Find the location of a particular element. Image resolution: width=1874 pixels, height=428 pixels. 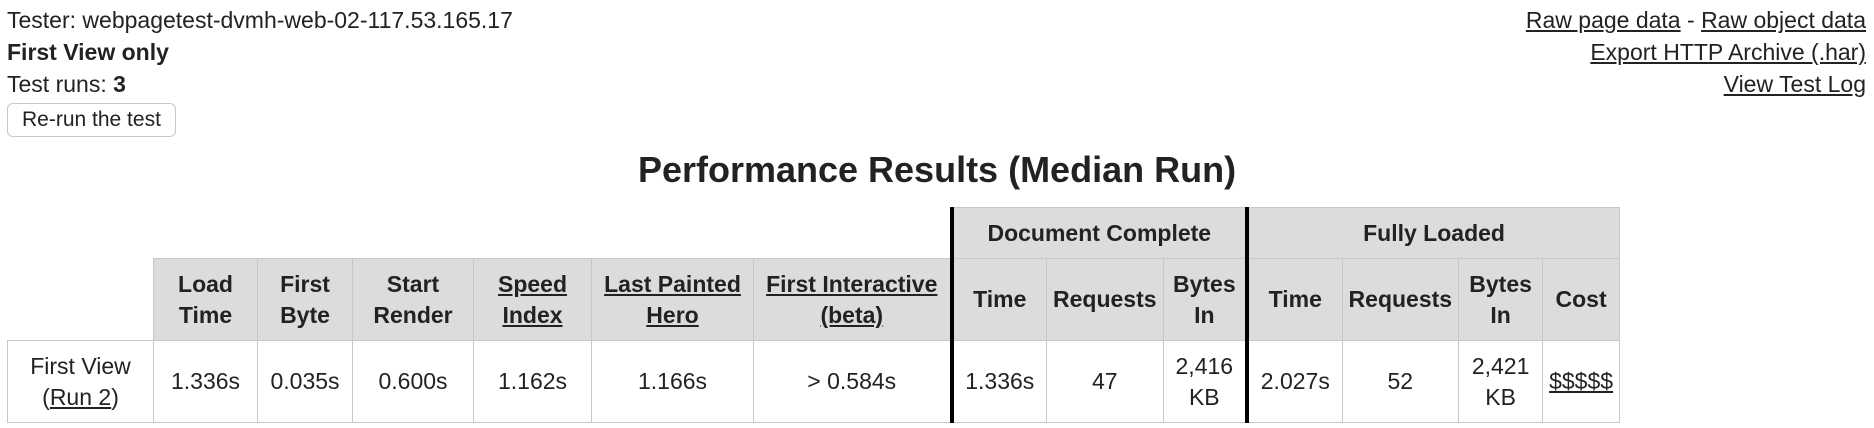

first-interactive-header: First Interactive (beta) is located at coordinates (852, 299).